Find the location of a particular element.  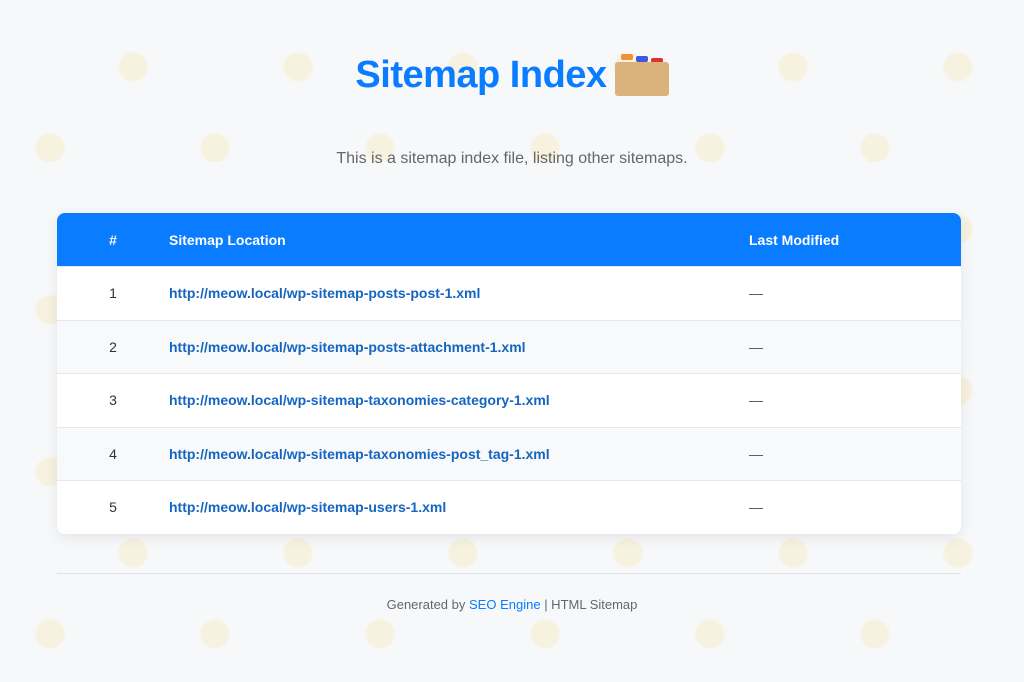

footer-divider is located at coordinates (509, 573).